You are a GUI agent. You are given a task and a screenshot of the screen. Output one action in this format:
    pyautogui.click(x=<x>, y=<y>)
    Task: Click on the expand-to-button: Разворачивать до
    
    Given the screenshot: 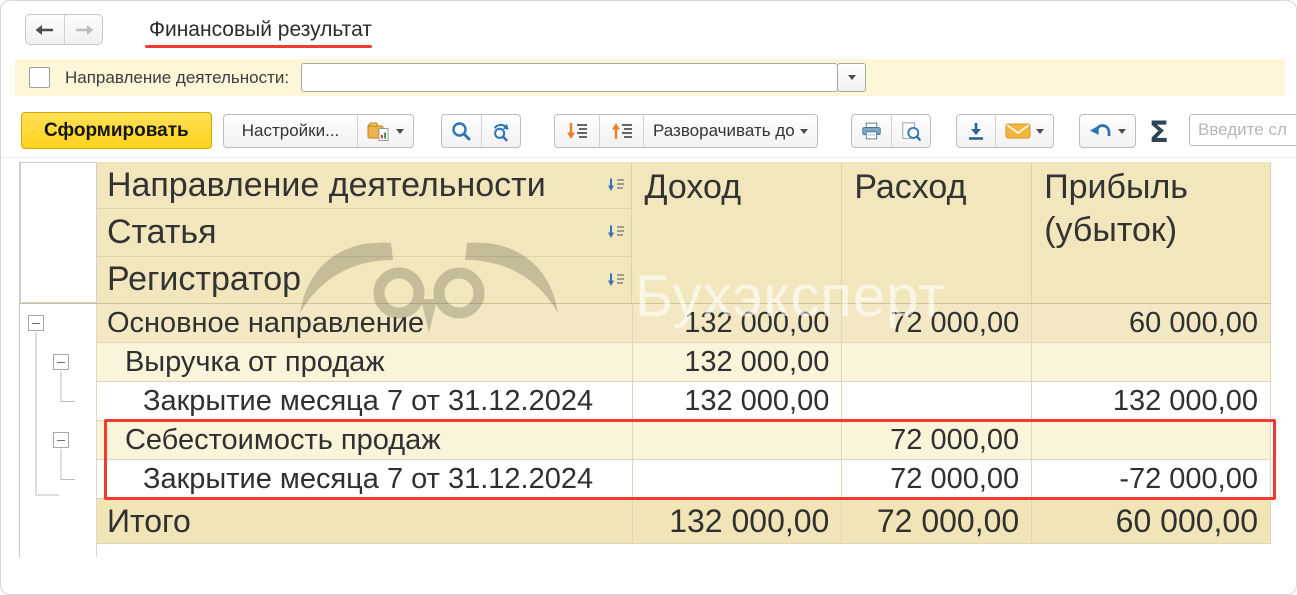 What is the action you would take?
    pyautogui.click(x=730, y=131)
    